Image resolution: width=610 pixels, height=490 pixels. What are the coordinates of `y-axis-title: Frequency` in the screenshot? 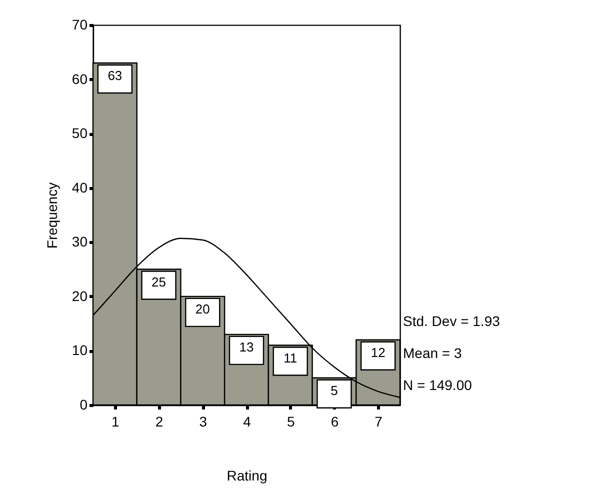 It's located at (52, 215).